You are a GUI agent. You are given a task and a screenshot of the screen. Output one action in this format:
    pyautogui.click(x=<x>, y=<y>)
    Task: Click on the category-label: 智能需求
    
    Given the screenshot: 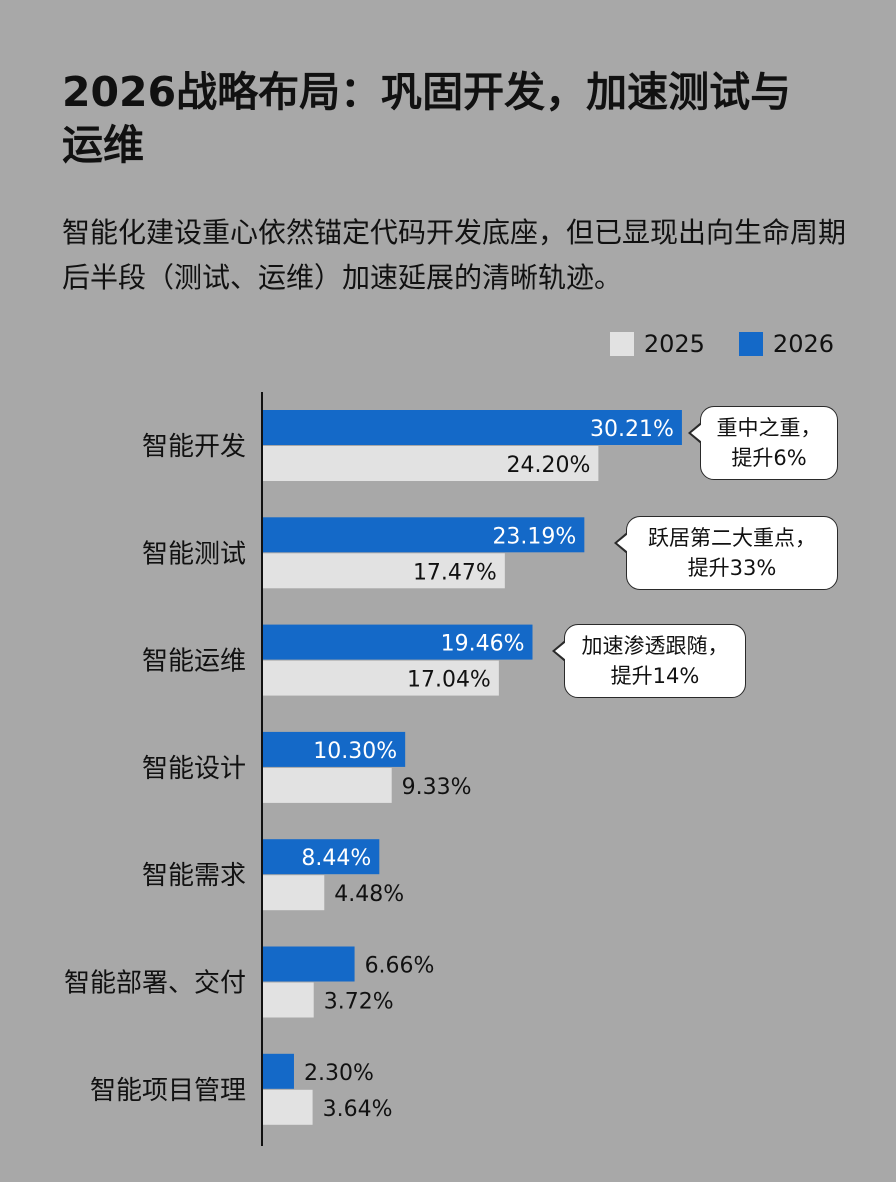 What is the action you would take?
    pyautogui.click(x=194, y=876)
    